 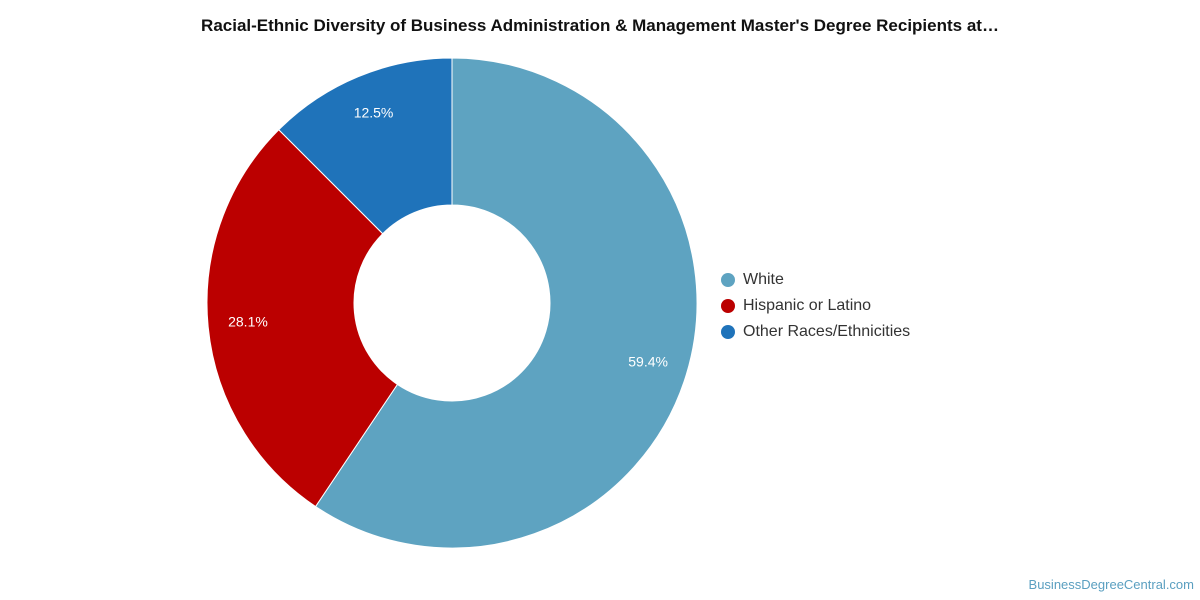 What do you see at coordinates (763, 279) in the screenshot?
I see `legend-label: White` at bounding box center [763, 279].